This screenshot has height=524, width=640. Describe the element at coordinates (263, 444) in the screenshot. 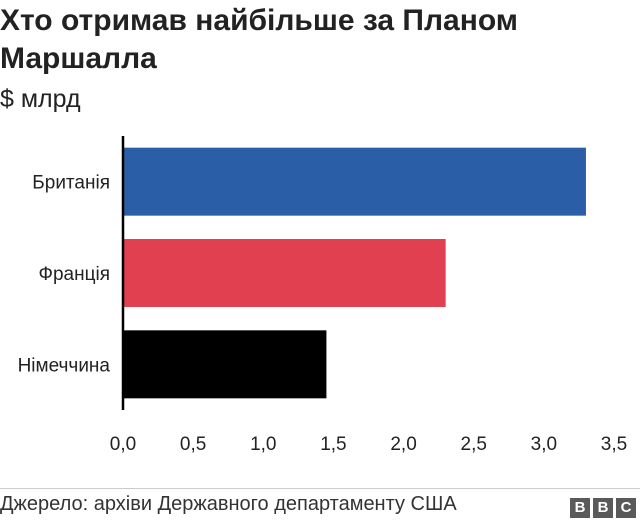

I see `x-tick-label: 1,0` at that location.